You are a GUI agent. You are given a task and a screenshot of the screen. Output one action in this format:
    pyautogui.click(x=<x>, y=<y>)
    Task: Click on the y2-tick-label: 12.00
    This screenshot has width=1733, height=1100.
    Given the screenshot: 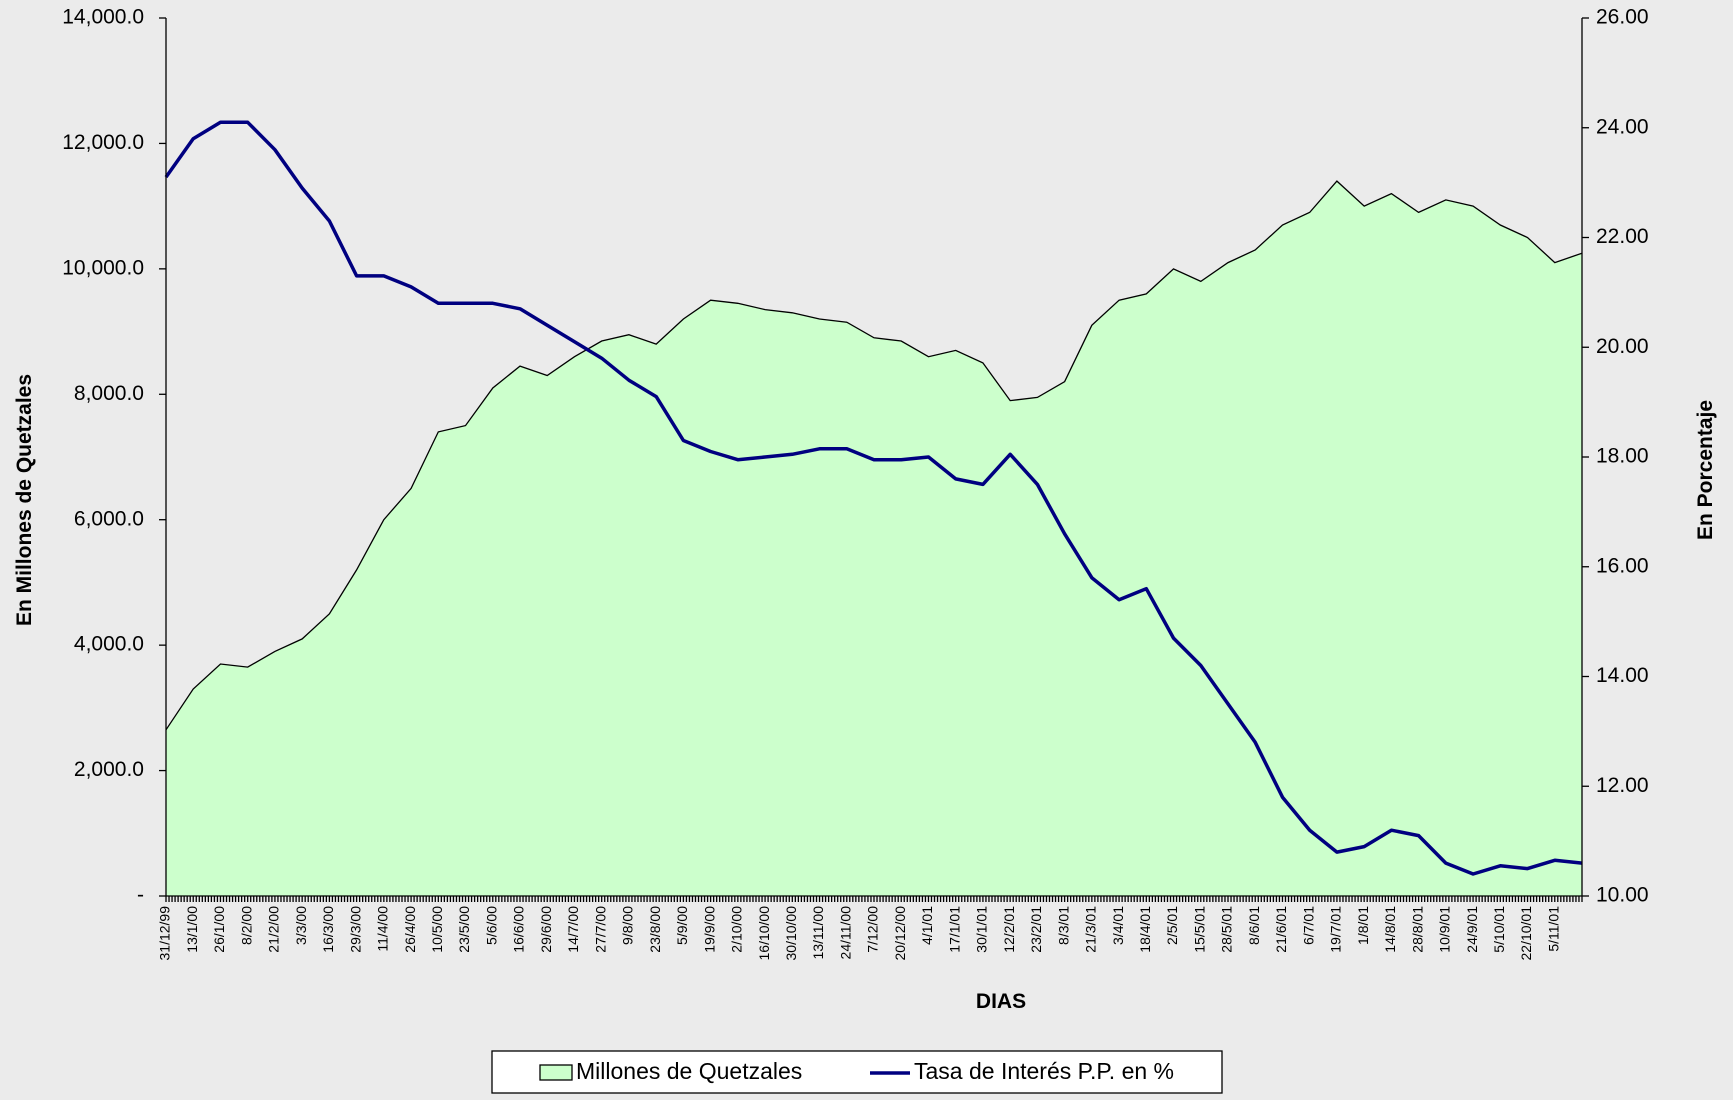 What is the action you would take?
    pyautogui.click(x=1622, y=785)
    